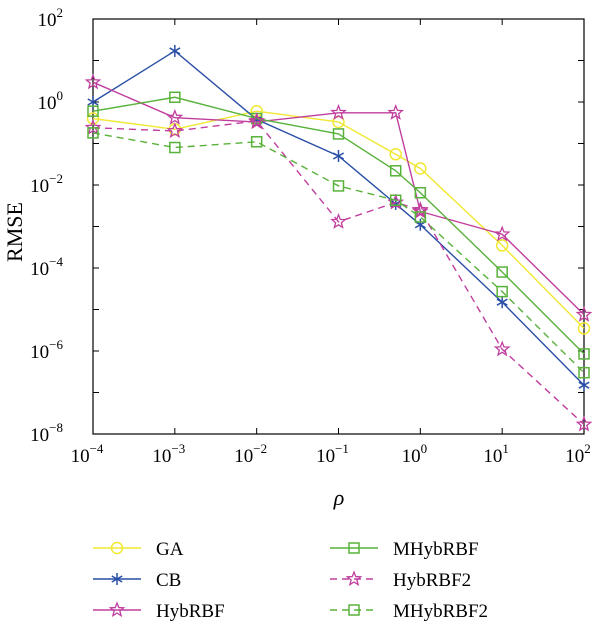  Describe the element at coordinates (250, 454) in the screenshot. I see `x-tick-label: 10⁻²` at that location.